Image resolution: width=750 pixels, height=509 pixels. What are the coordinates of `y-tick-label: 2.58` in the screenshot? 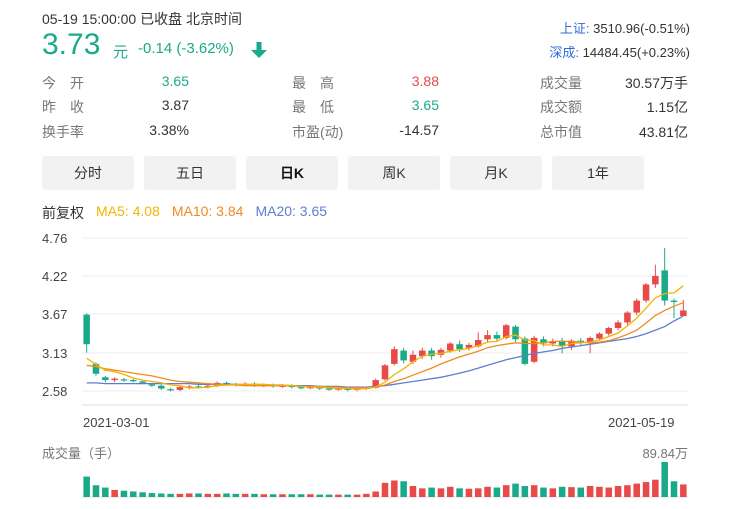 It's located at (55, 391).